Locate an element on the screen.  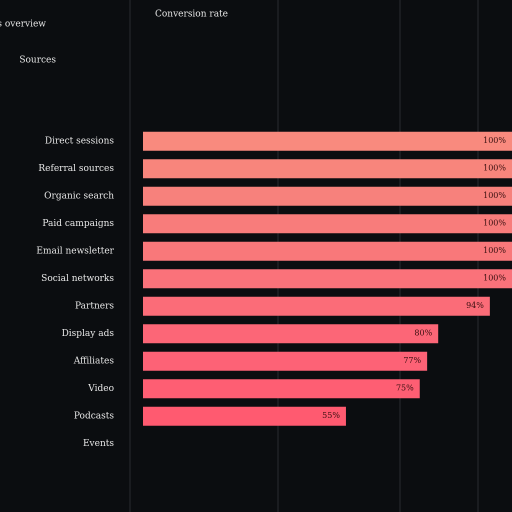
value-label: 55% is located at coordinates (331, 415).